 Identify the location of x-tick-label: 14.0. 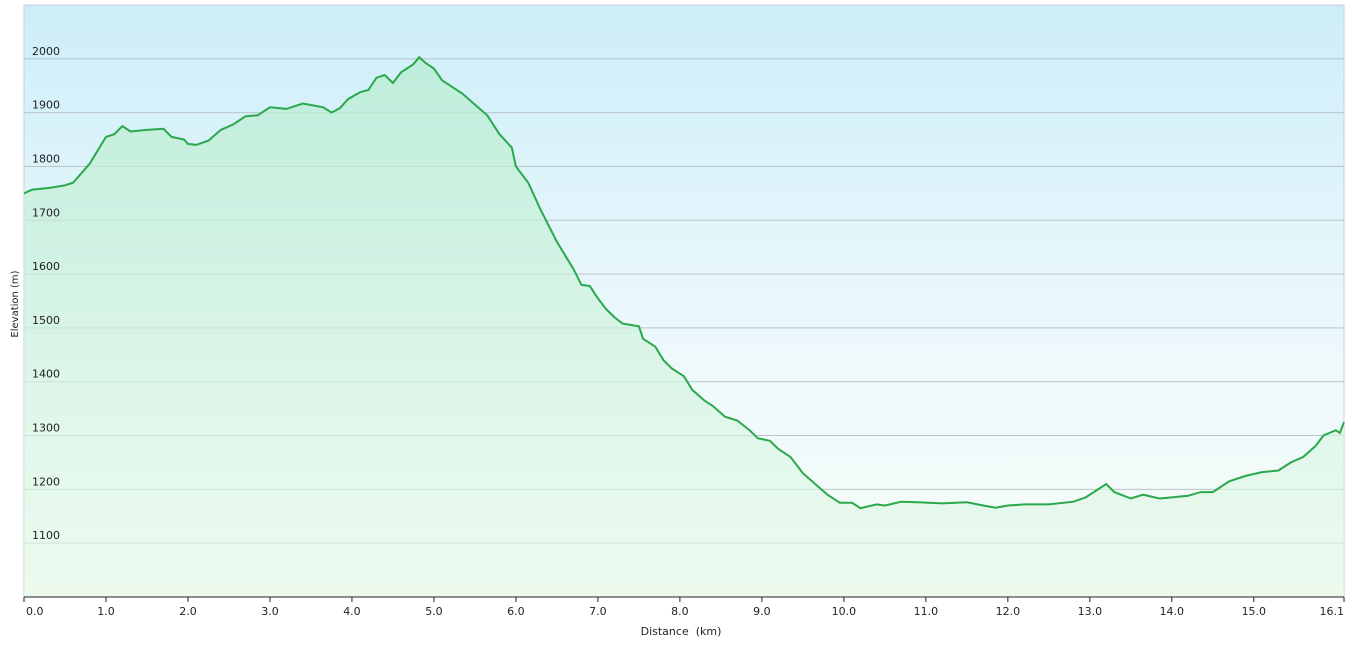
(1172, 611).